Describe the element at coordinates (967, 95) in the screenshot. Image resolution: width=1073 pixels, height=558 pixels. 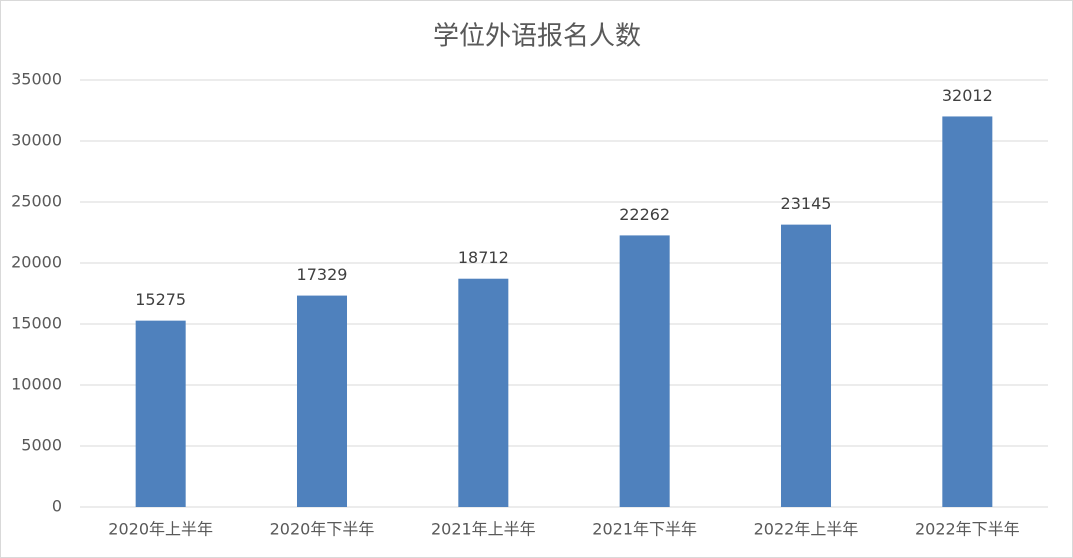
I see `data-label: 32012` at that location.